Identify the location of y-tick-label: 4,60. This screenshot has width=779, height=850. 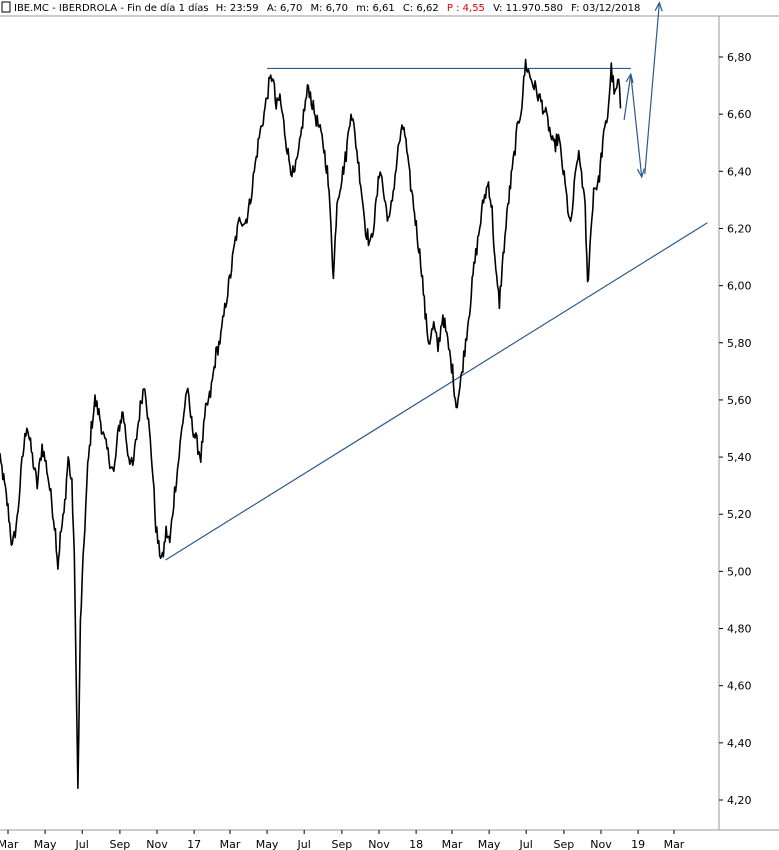
(739, 686).